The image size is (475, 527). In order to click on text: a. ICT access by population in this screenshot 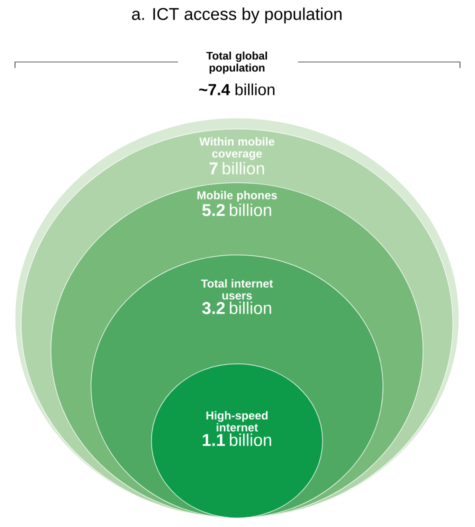, I will do `click(237, 16)`.